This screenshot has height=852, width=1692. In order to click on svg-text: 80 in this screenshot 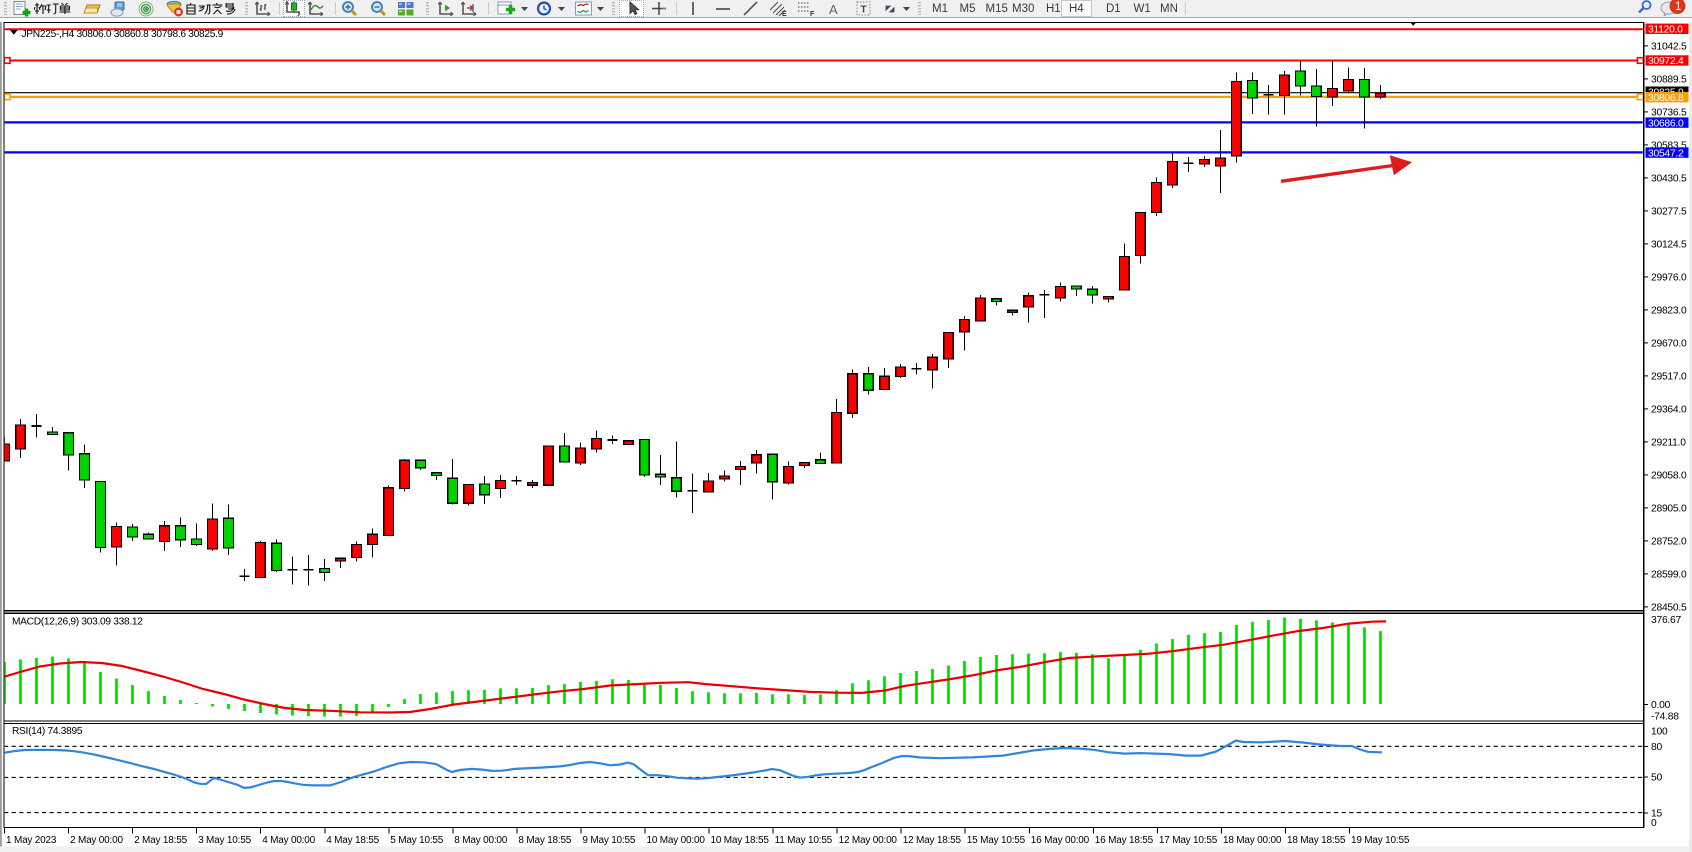, I will do `click(1656, 747)`.